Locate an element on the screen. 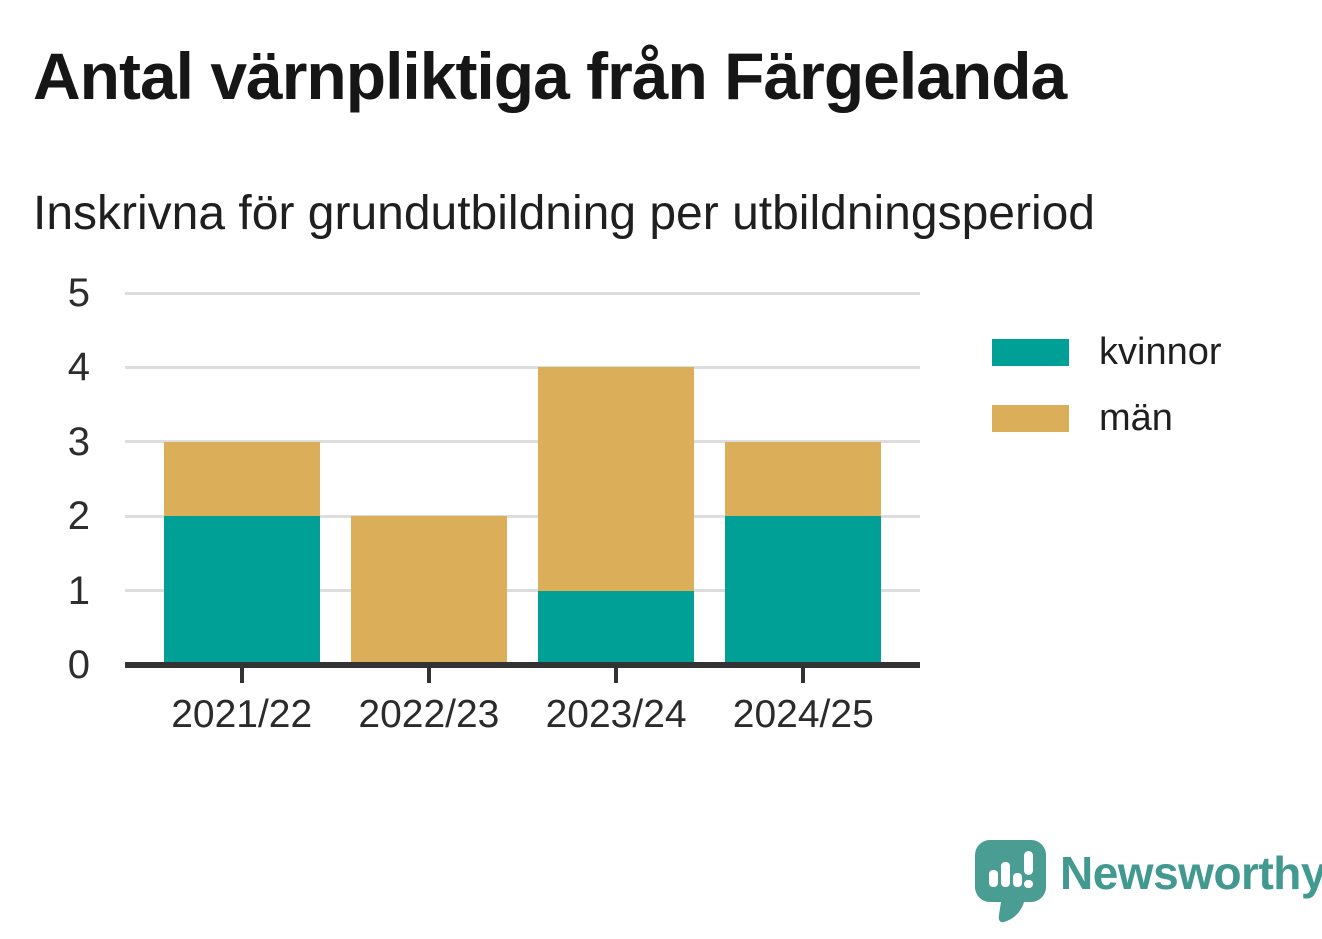  y-axis-tick-label: 3 is located at coordinates (78, 441).